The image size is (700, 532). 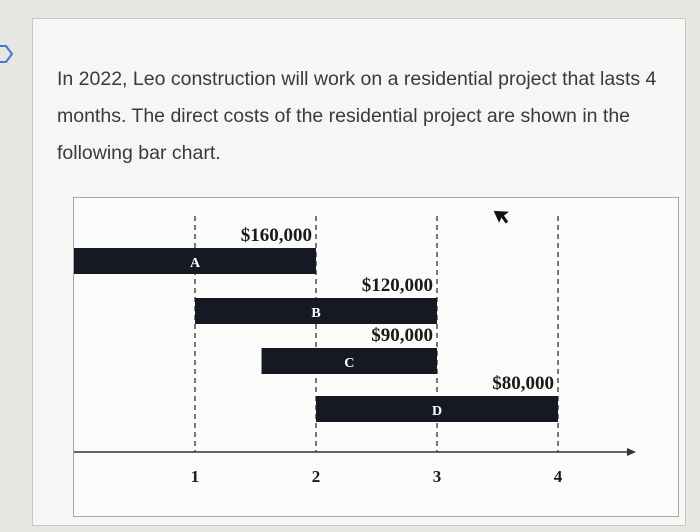 What do you see at coordinates (402, 335) in the screenshot?
I see `cost-label-C: $90,000` at bounding box center [402, 335].